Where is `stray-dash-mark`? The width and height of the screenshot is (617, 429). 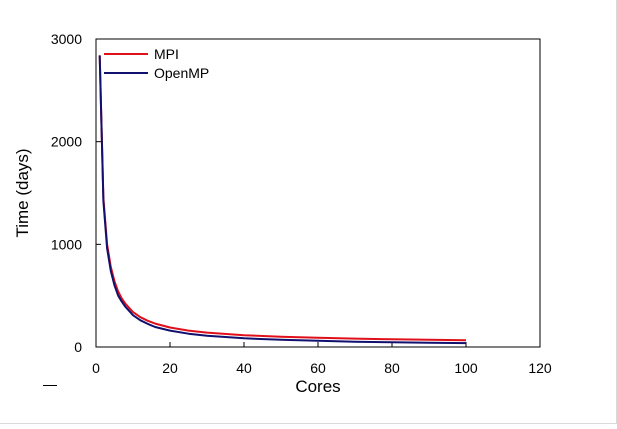 stray-dash-mark is located at coordinates (50, 385).